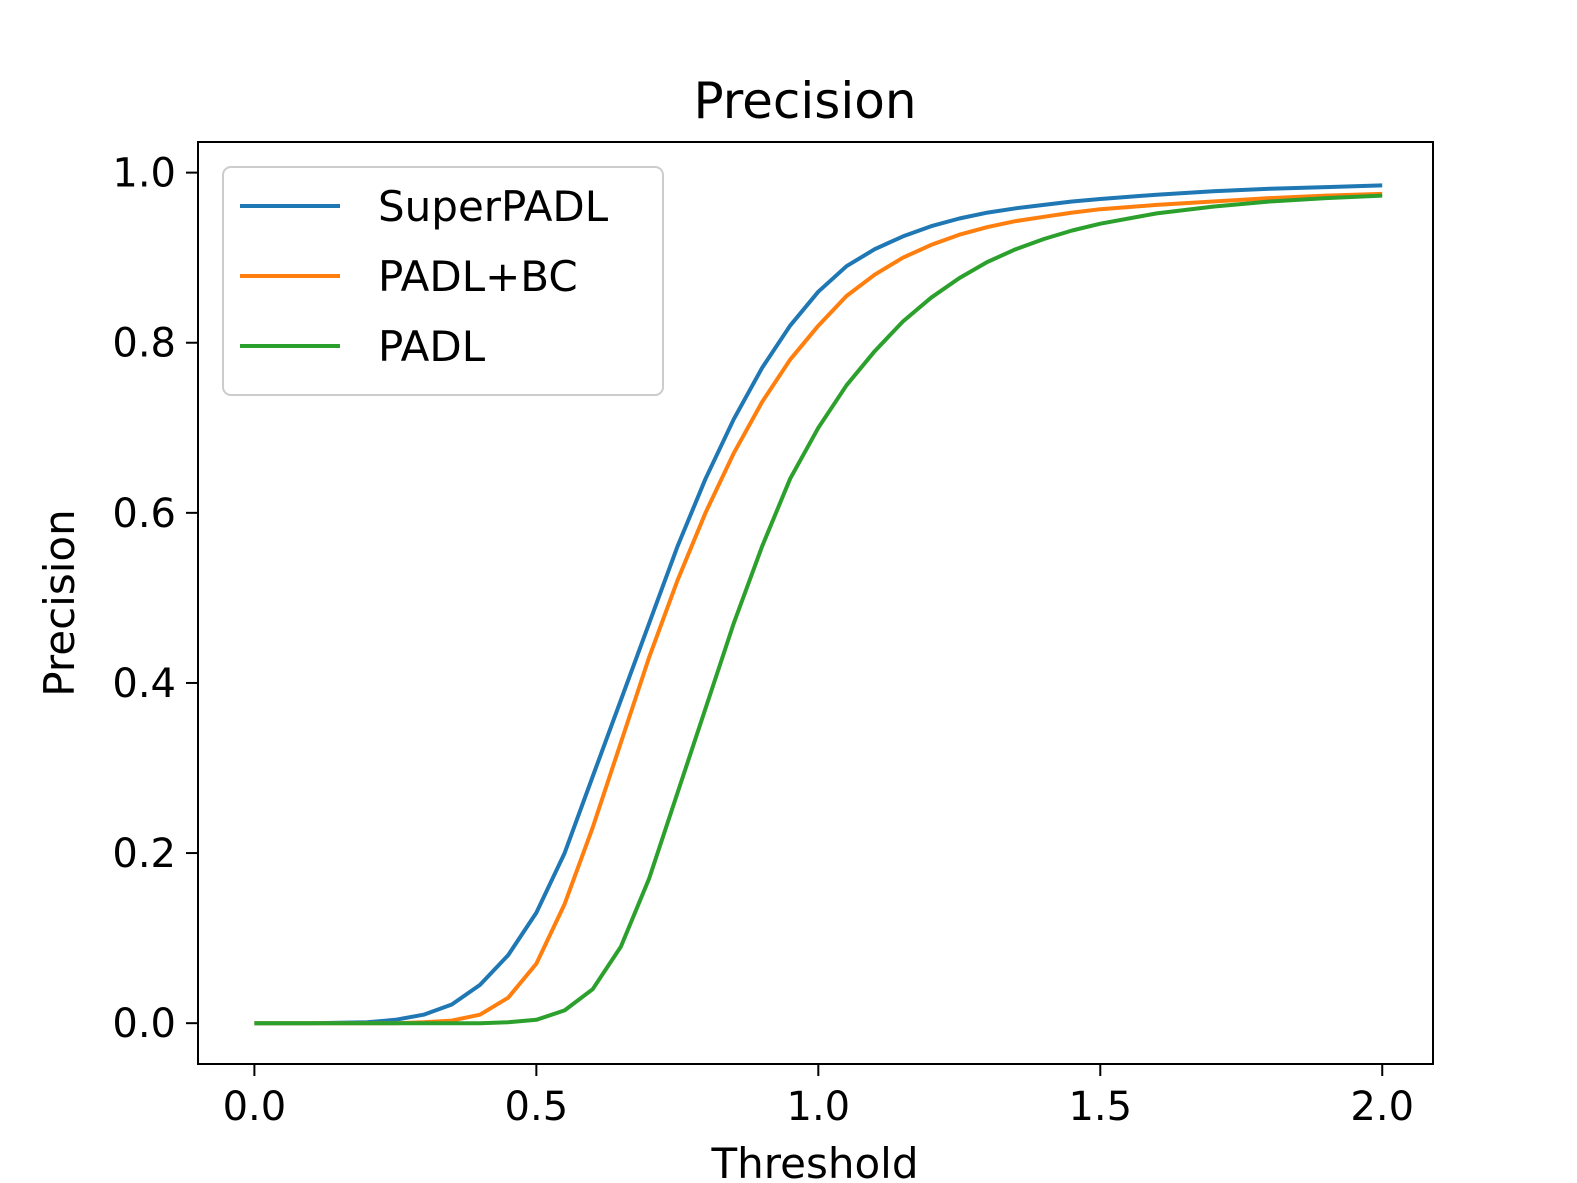 The height and width of the screenshot is (1183, 1577). I want to click on chart-title: Precision, so click(804, 101).